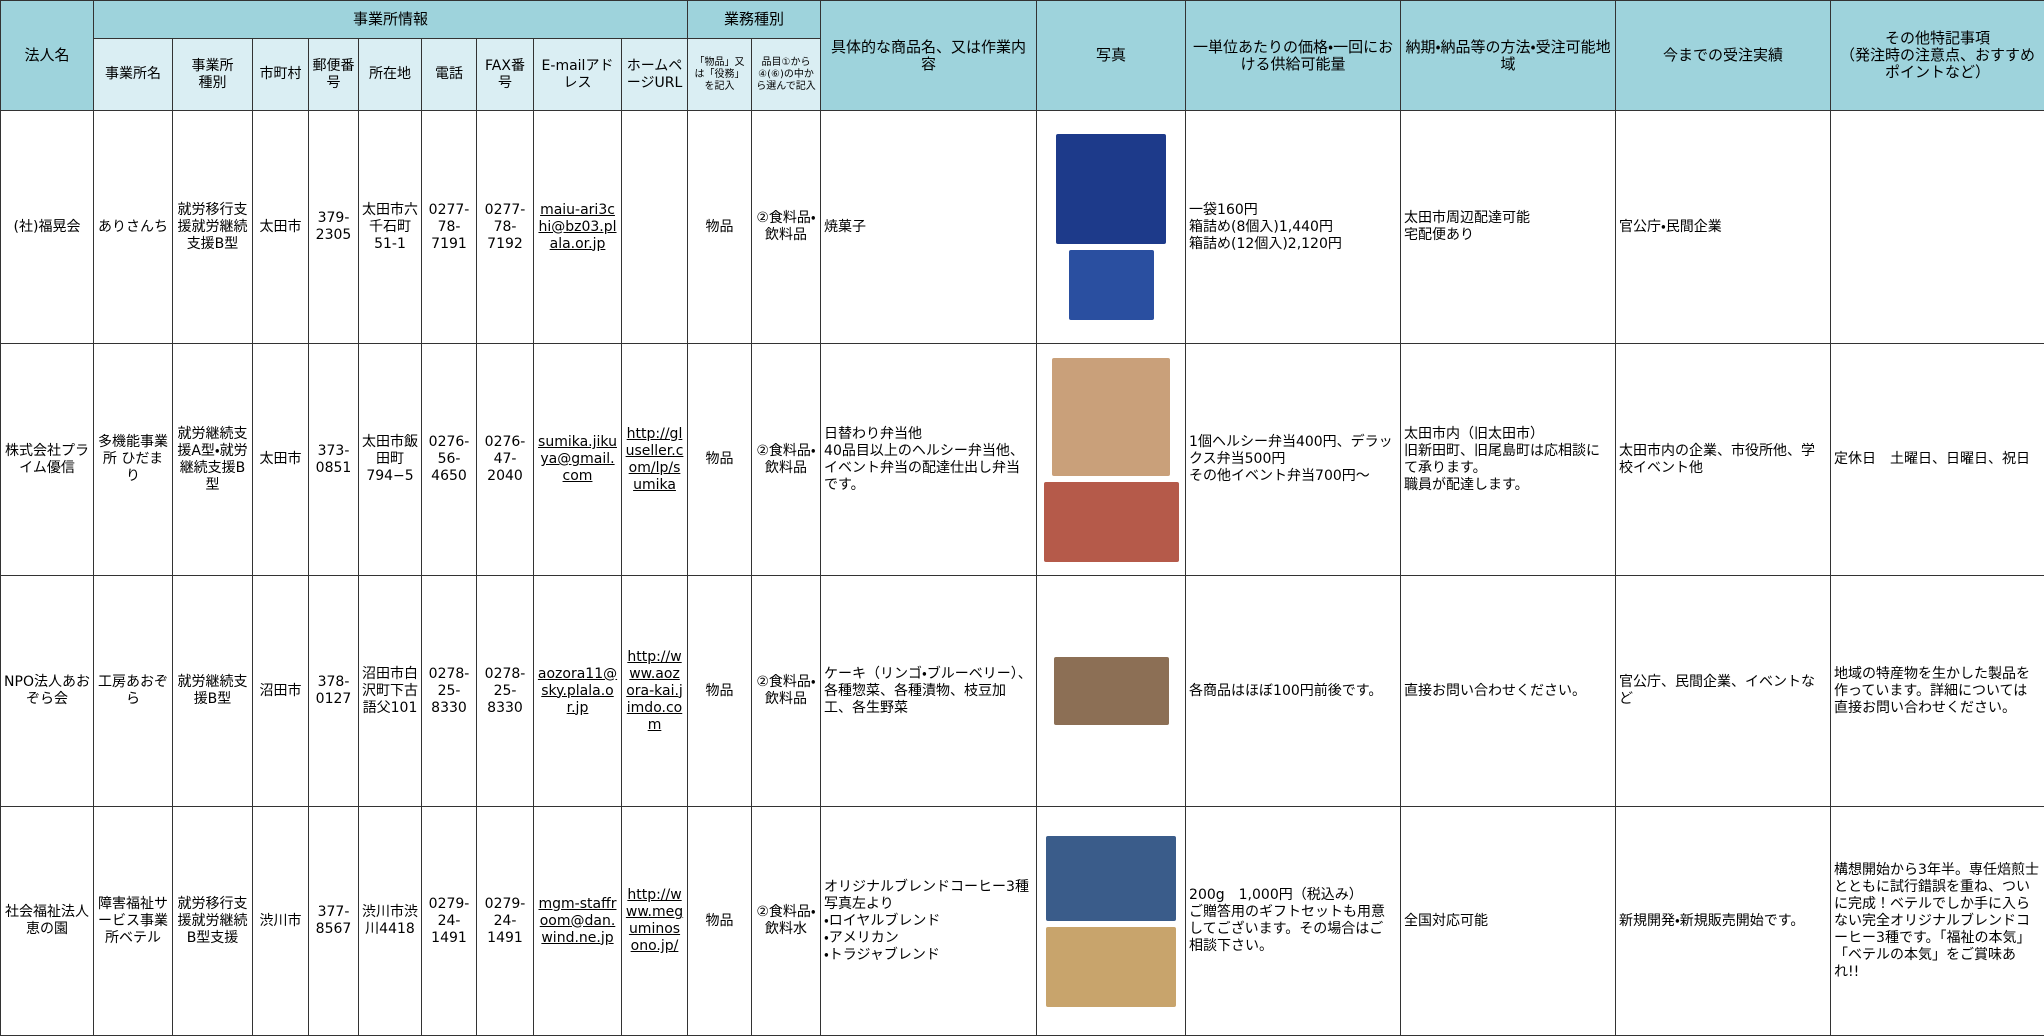 The width and height of the screenshot is (2044, 1036). I want to click on cell: ケーキ（リンゴ・ブルーベリー）、各種惣菜、各種漬物、枝豆加工、各生野菜, so click(929, 691).